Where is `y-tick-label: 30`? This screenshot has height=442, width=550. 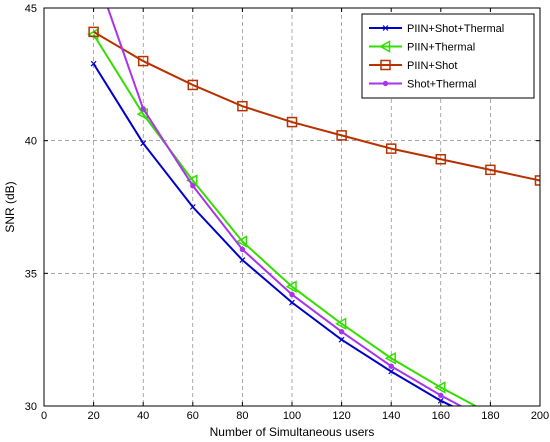 y-tick-label: 30 is located at coordinates (31, 407).